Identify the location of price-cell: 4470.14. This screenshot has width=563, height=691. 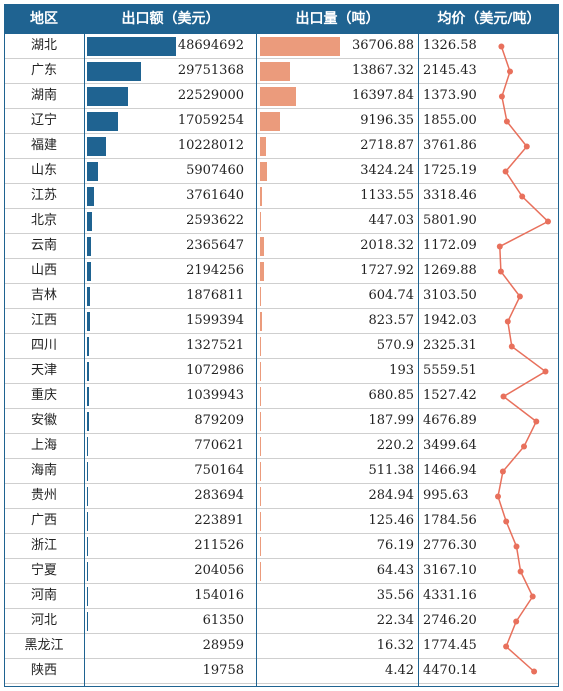
(450, 670).